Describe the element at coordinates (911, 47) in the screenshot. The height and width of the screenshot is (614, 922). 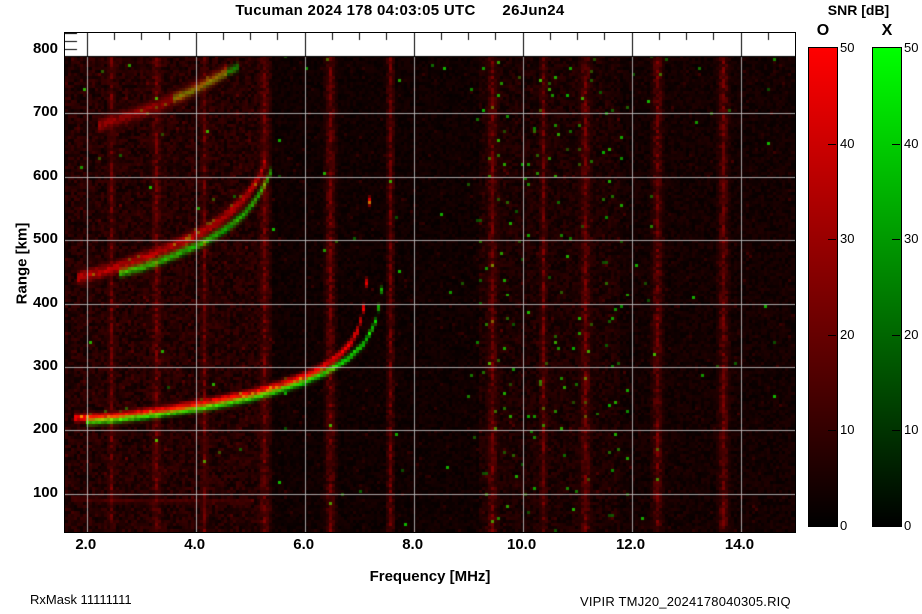
I see `colorbar-x-tick-50: 50` at that location.